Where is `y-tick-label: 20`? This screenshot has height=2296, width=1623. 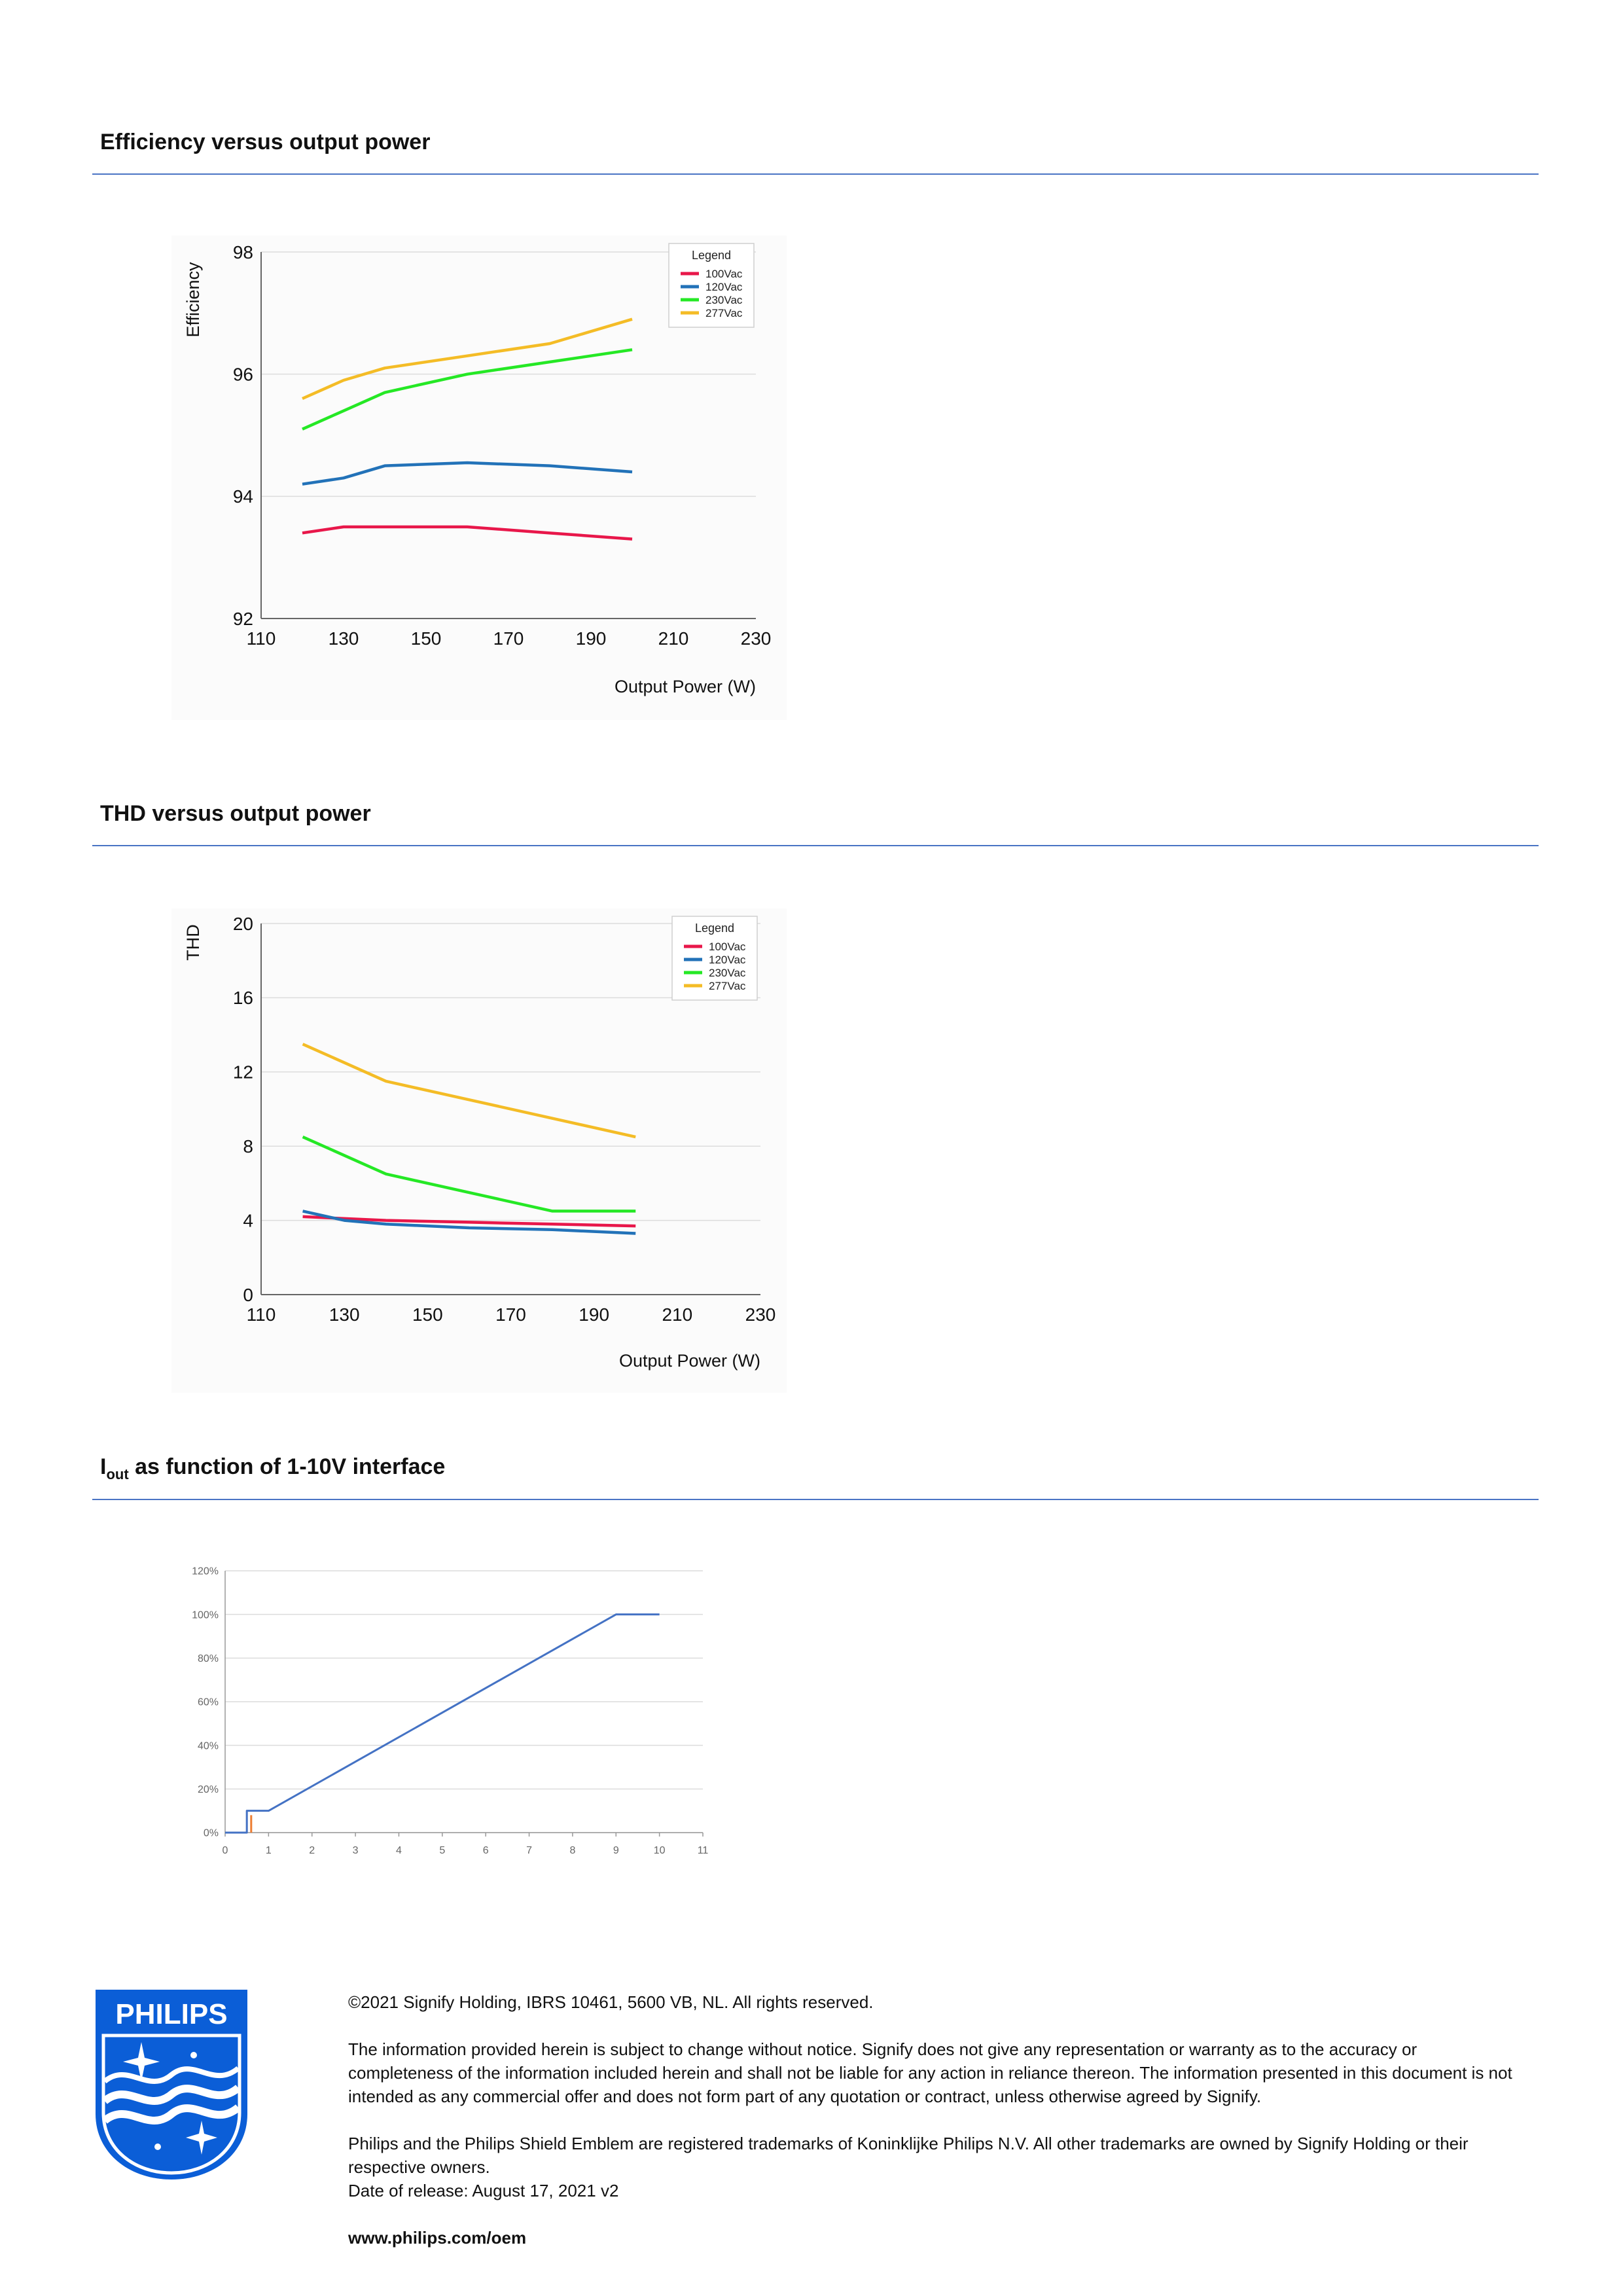 y-tick-label: 20 is located at coordinates (243, 924).